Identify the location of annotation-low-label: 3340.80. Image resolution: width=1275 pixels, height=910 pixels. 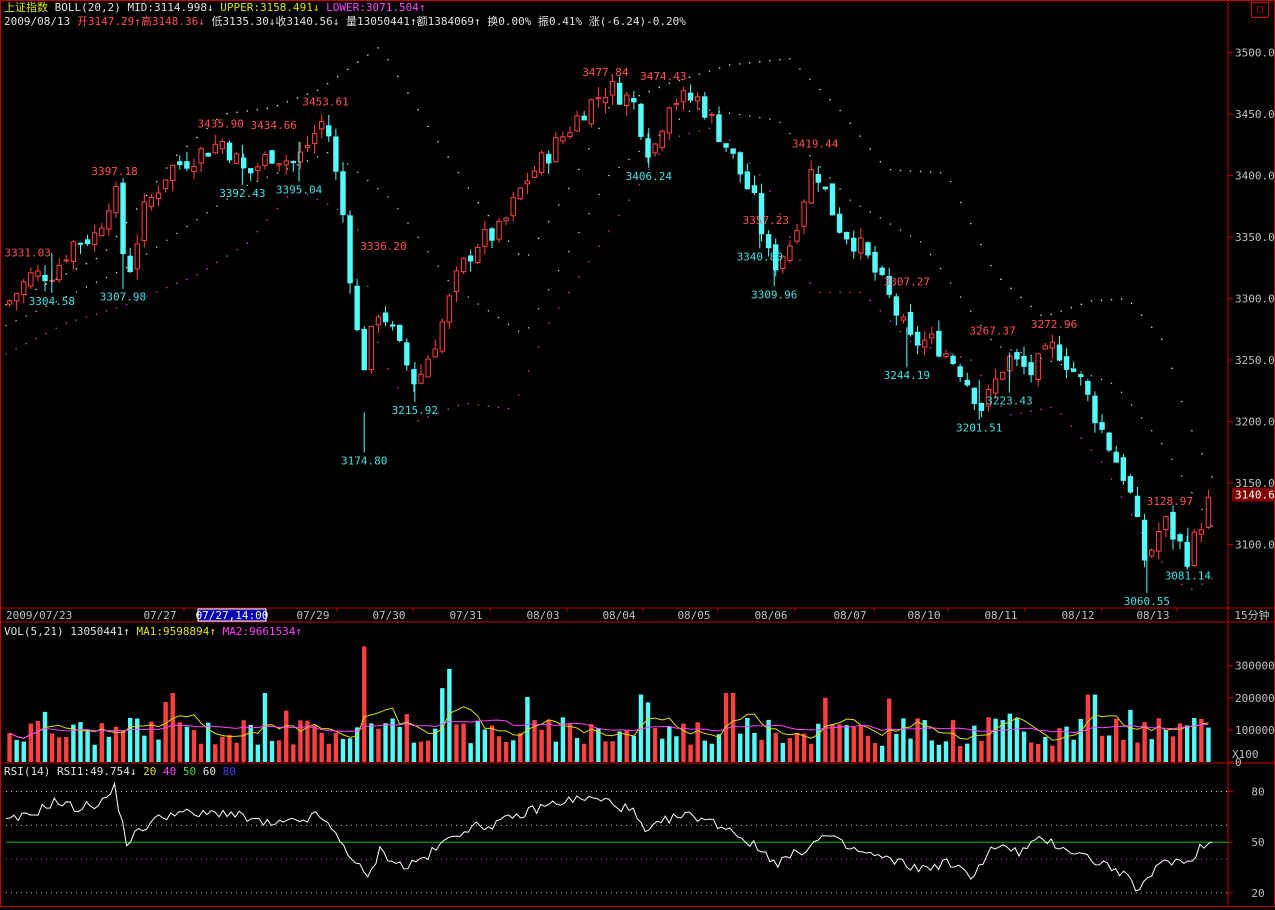
(760, 256).